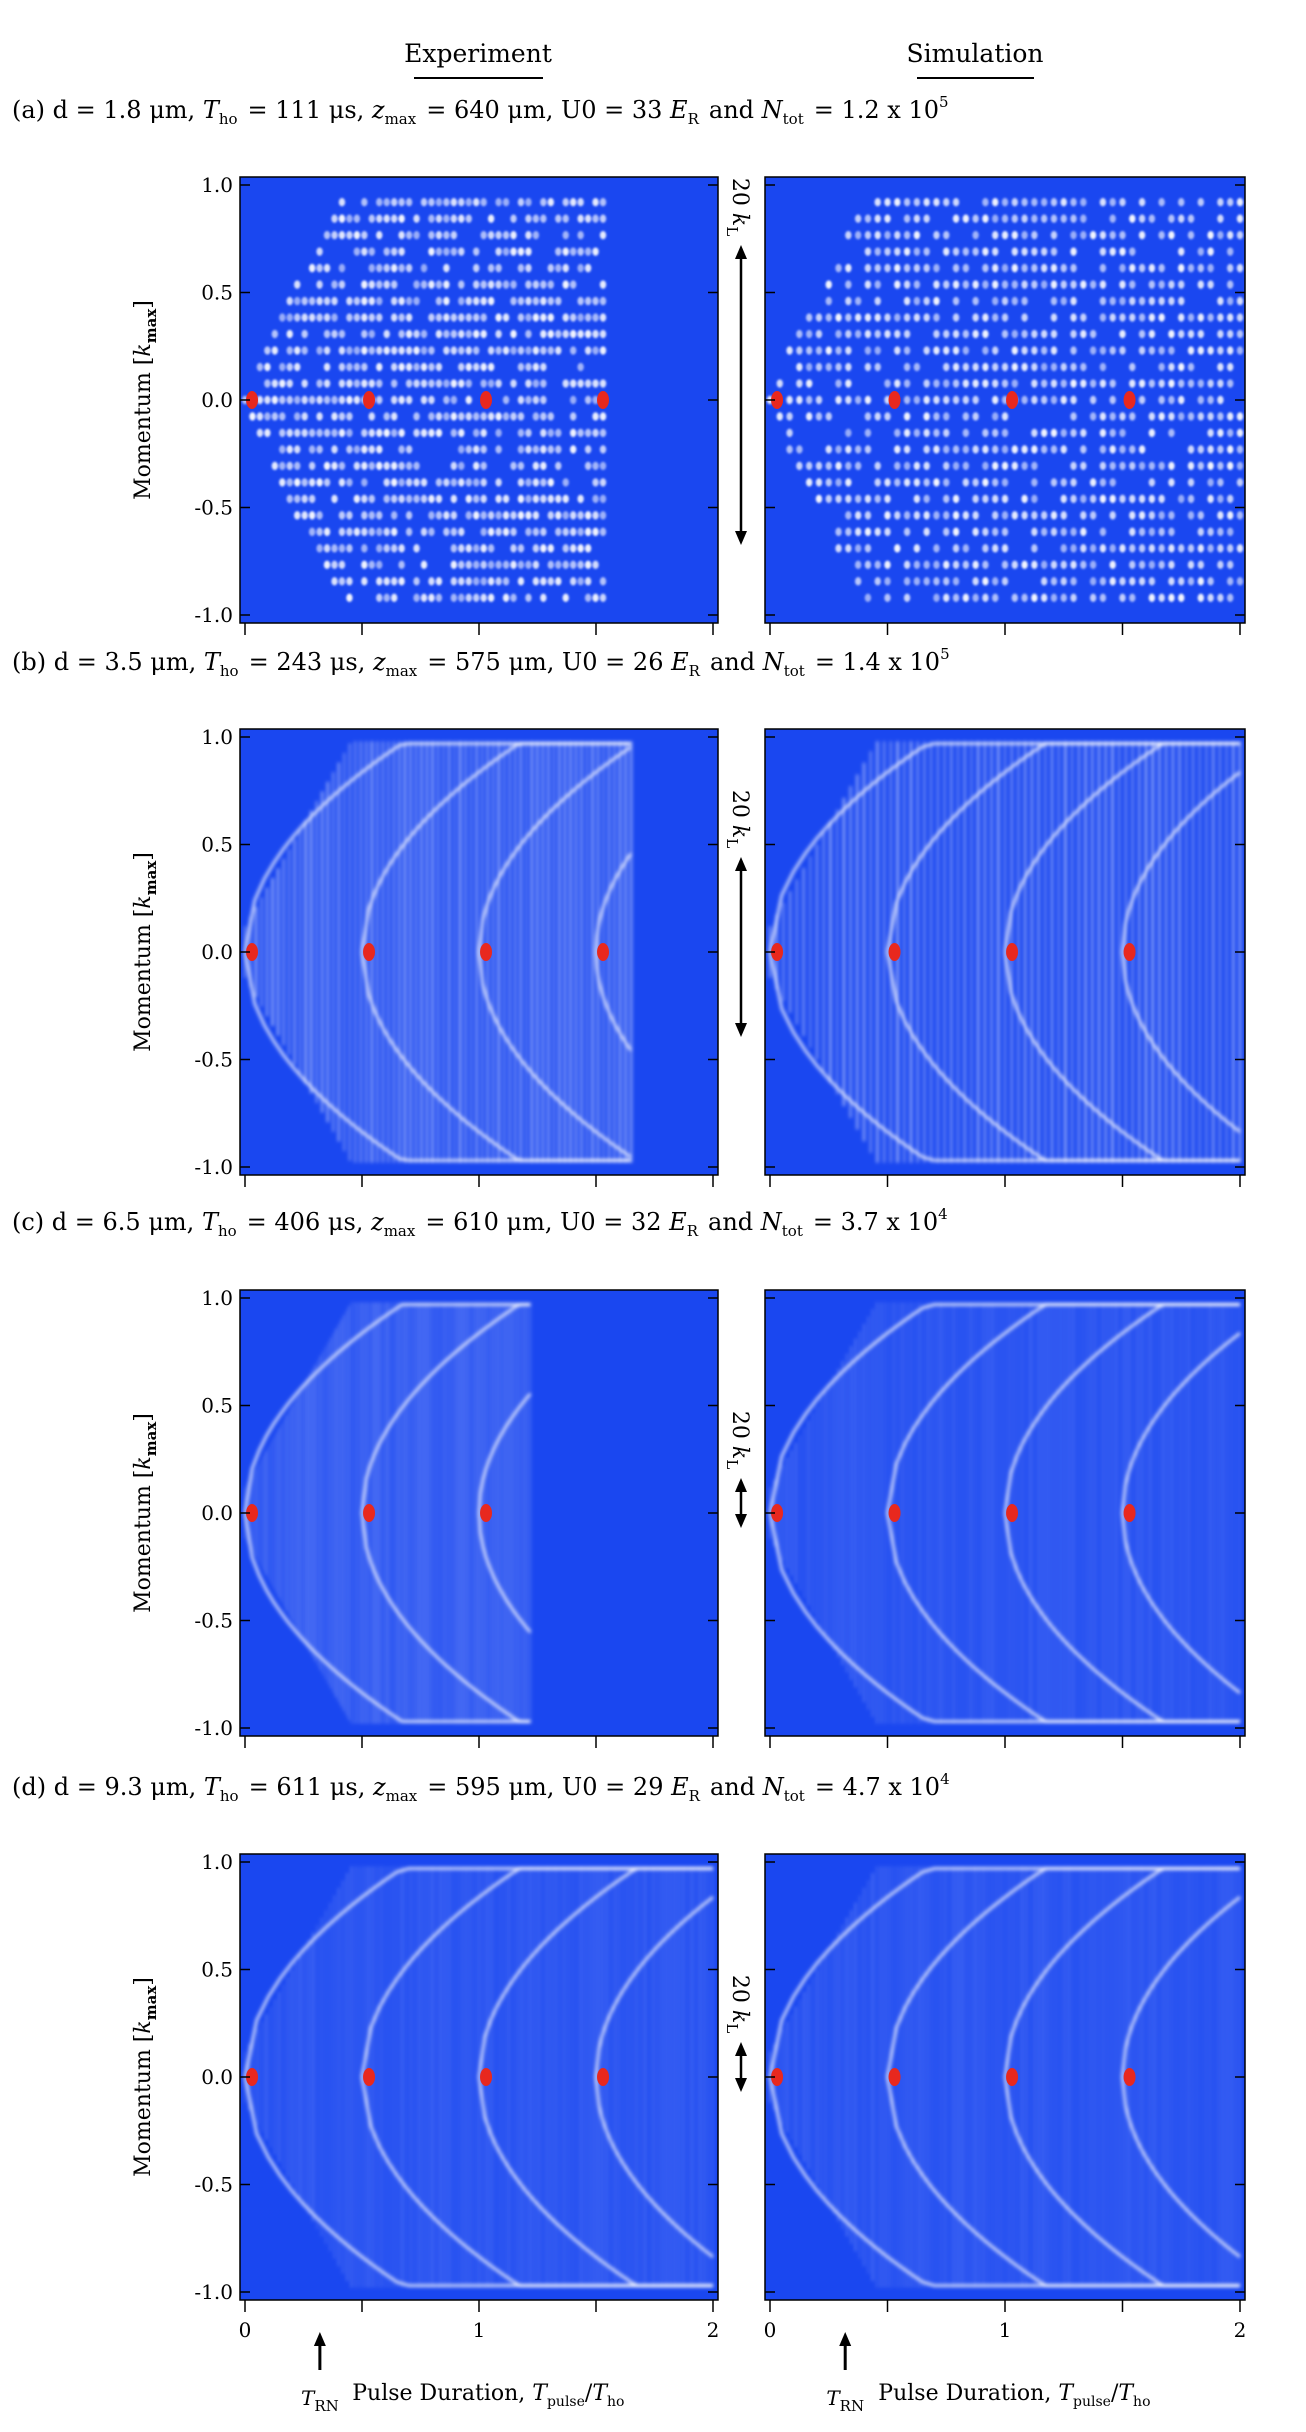  What do you see at coordinates (974, 53) in the screenshot?
I see `column-title-simulation: Simulation` at bounding box center [974, 53].